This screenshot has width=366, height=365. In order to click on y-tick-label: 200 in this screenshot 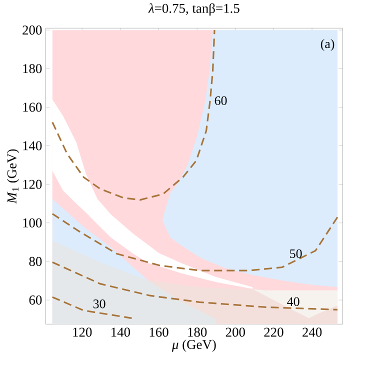, I will do `click(32, 30)`.